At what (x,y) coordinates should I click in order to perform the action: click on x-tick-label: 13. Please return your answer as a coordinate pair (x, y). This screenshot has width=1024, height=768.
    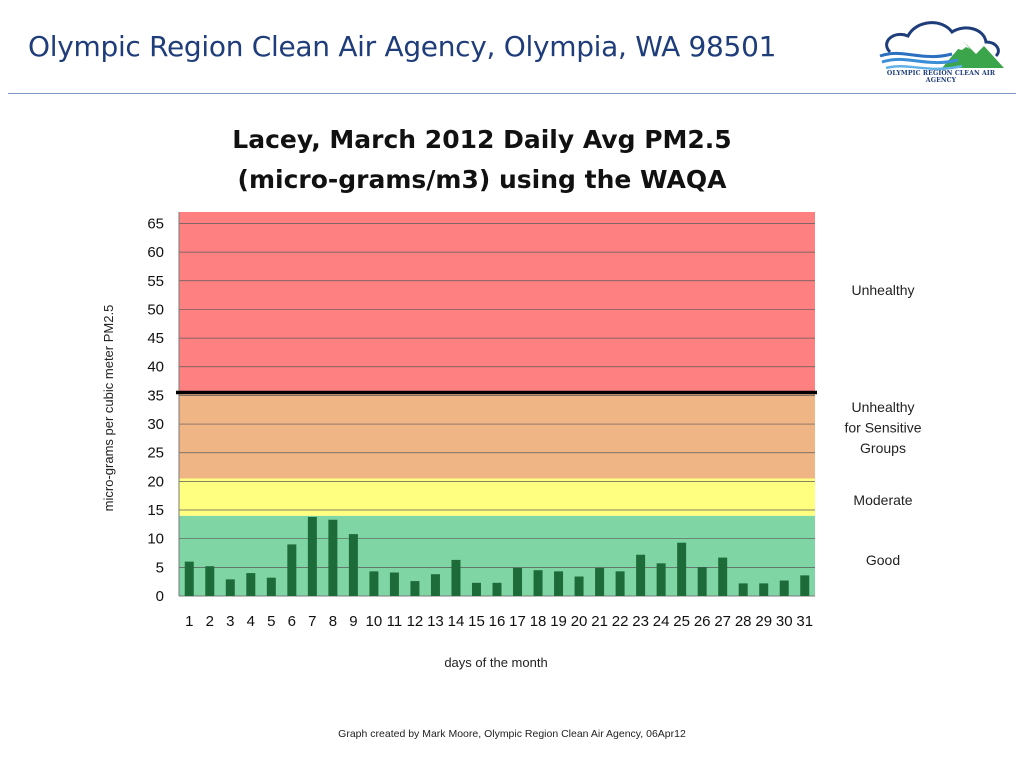
    Looking at the image, I should click on (435, 621).